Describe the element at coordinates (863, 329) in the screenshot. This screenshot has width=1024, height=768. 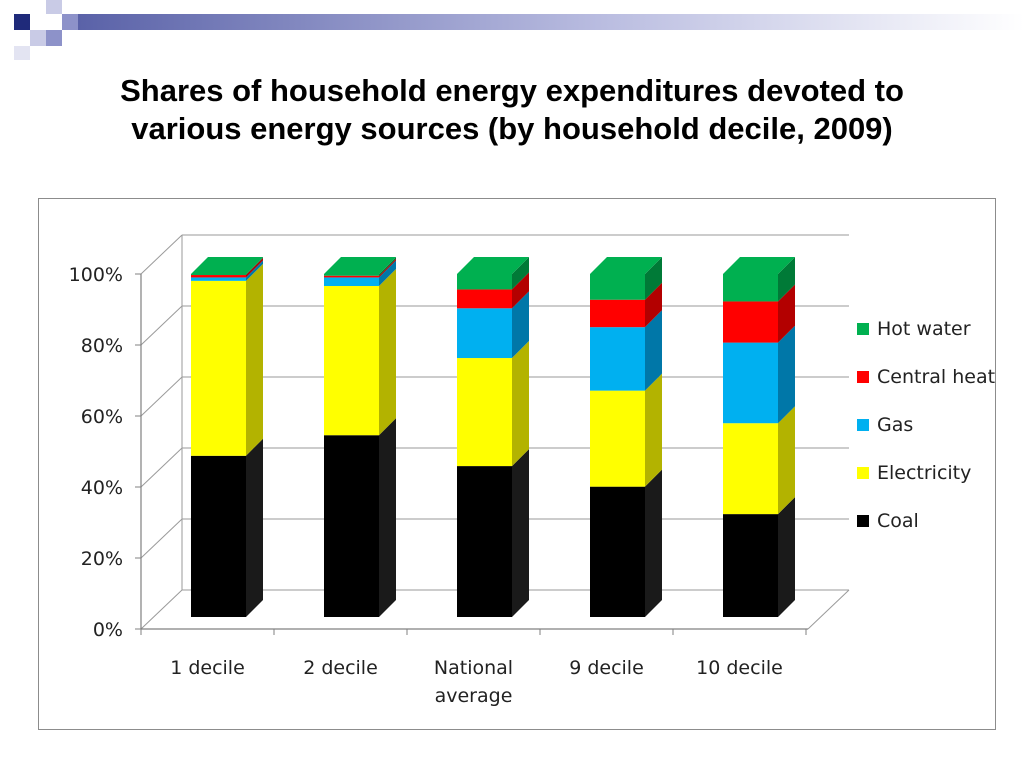
I see `legend-swatch-hot-water` at that location.